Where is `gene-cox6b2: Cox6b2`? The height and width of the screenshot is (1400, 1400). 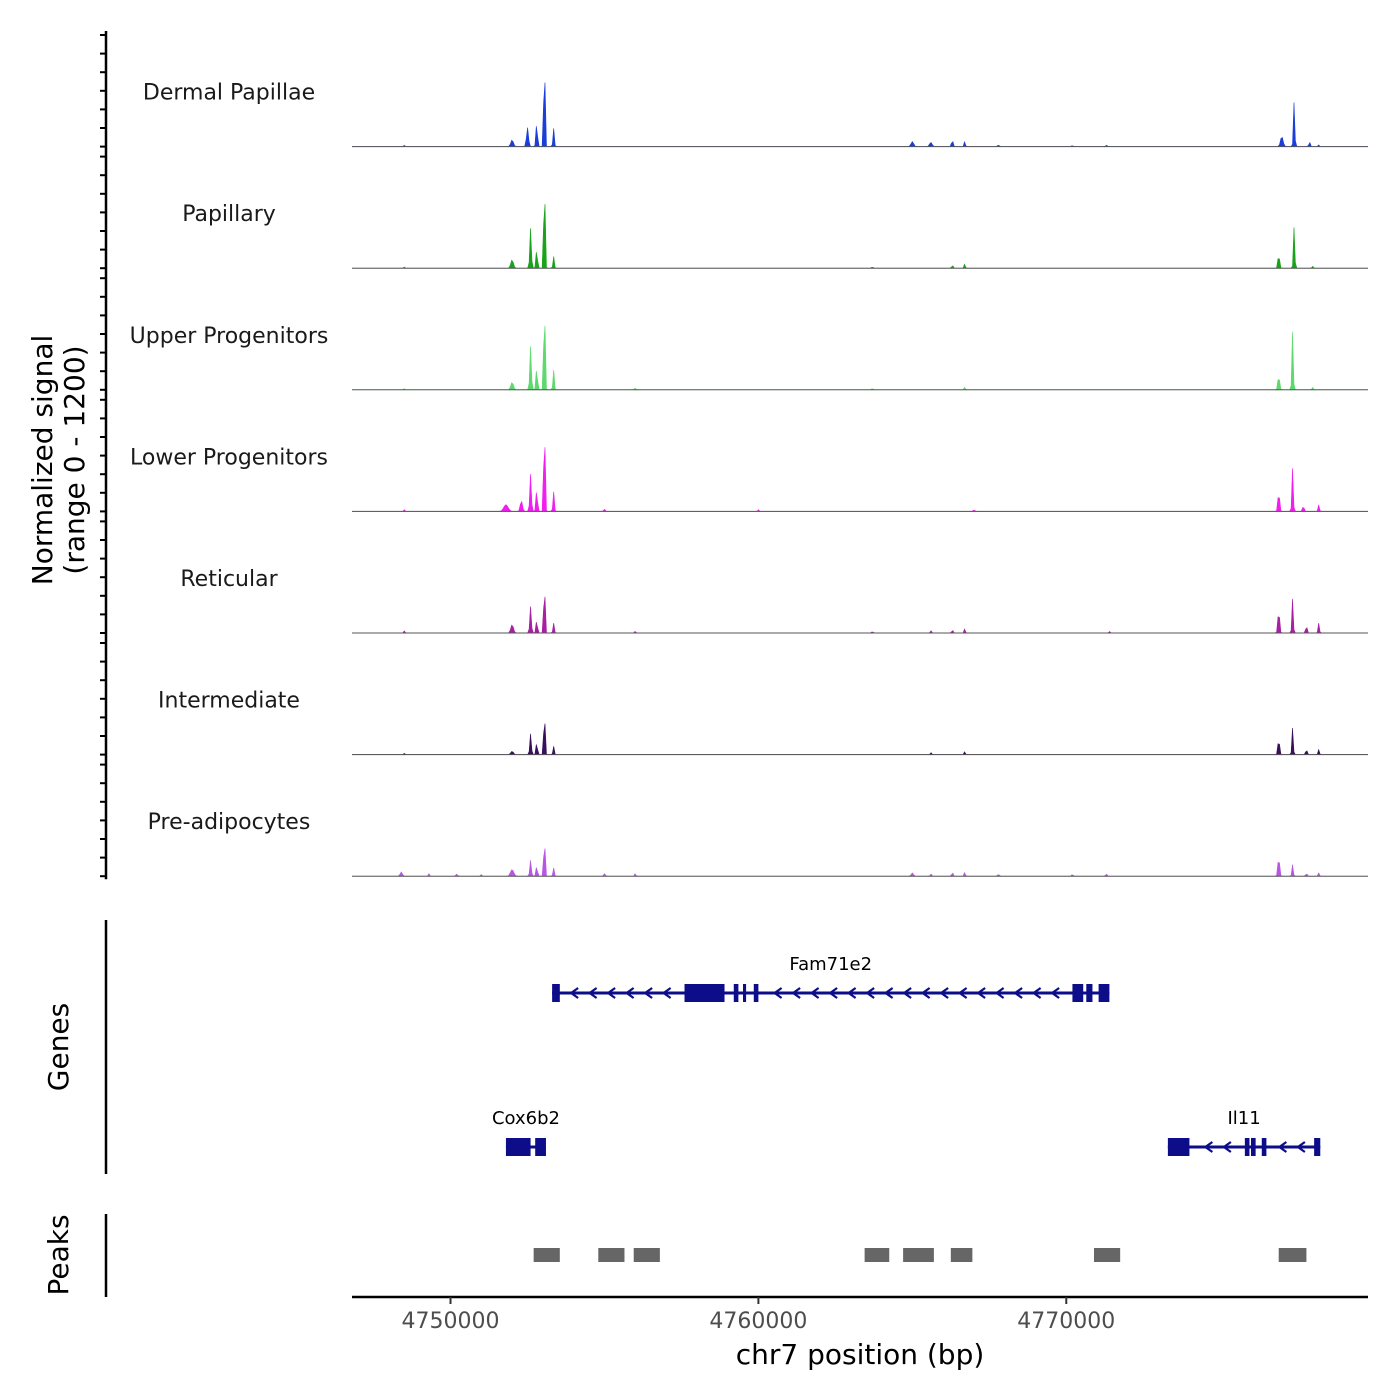
gene-cox6b2: Cox6b2 is located at coordinates (526, 1132).